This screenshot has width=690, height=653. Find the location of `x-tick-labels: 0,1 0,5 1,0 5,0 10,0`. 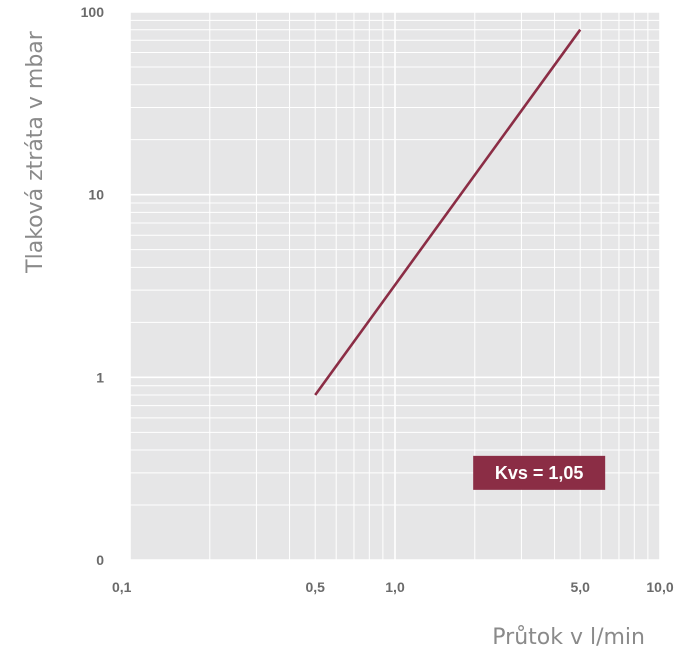

x-tick-labels: 0,1 0,5 1,0 5,0 10,0 is located at coordinates (393, 587).